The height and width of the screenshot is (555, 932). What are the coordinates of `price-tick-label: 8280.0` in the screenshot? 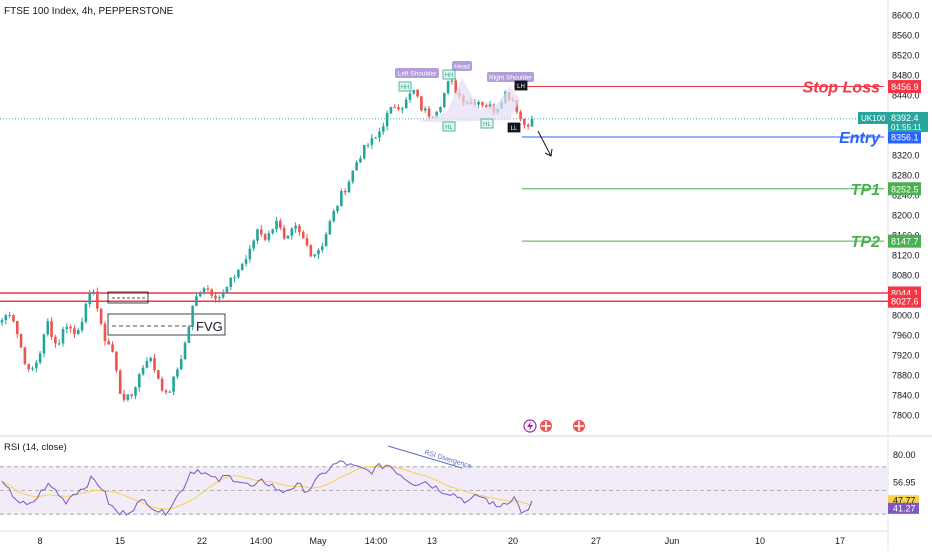 It's located at (906, 176).